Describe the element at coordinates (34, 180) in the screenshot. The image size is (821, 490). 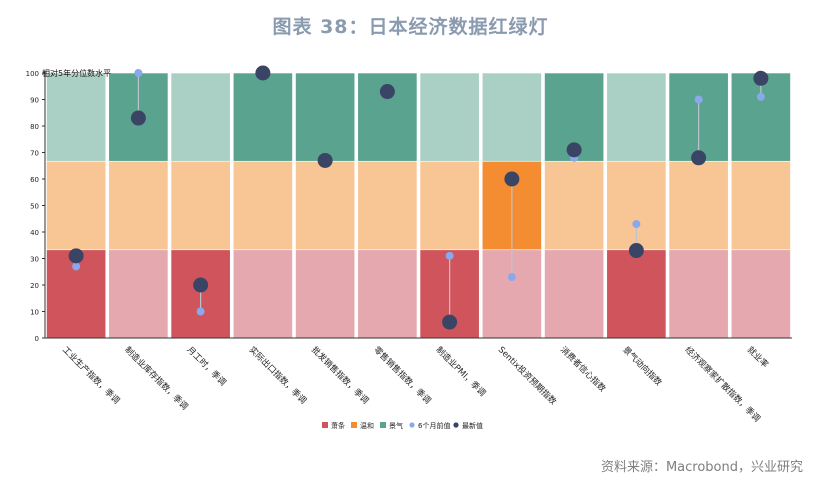
I see `y-tick-label: 60` at that location.